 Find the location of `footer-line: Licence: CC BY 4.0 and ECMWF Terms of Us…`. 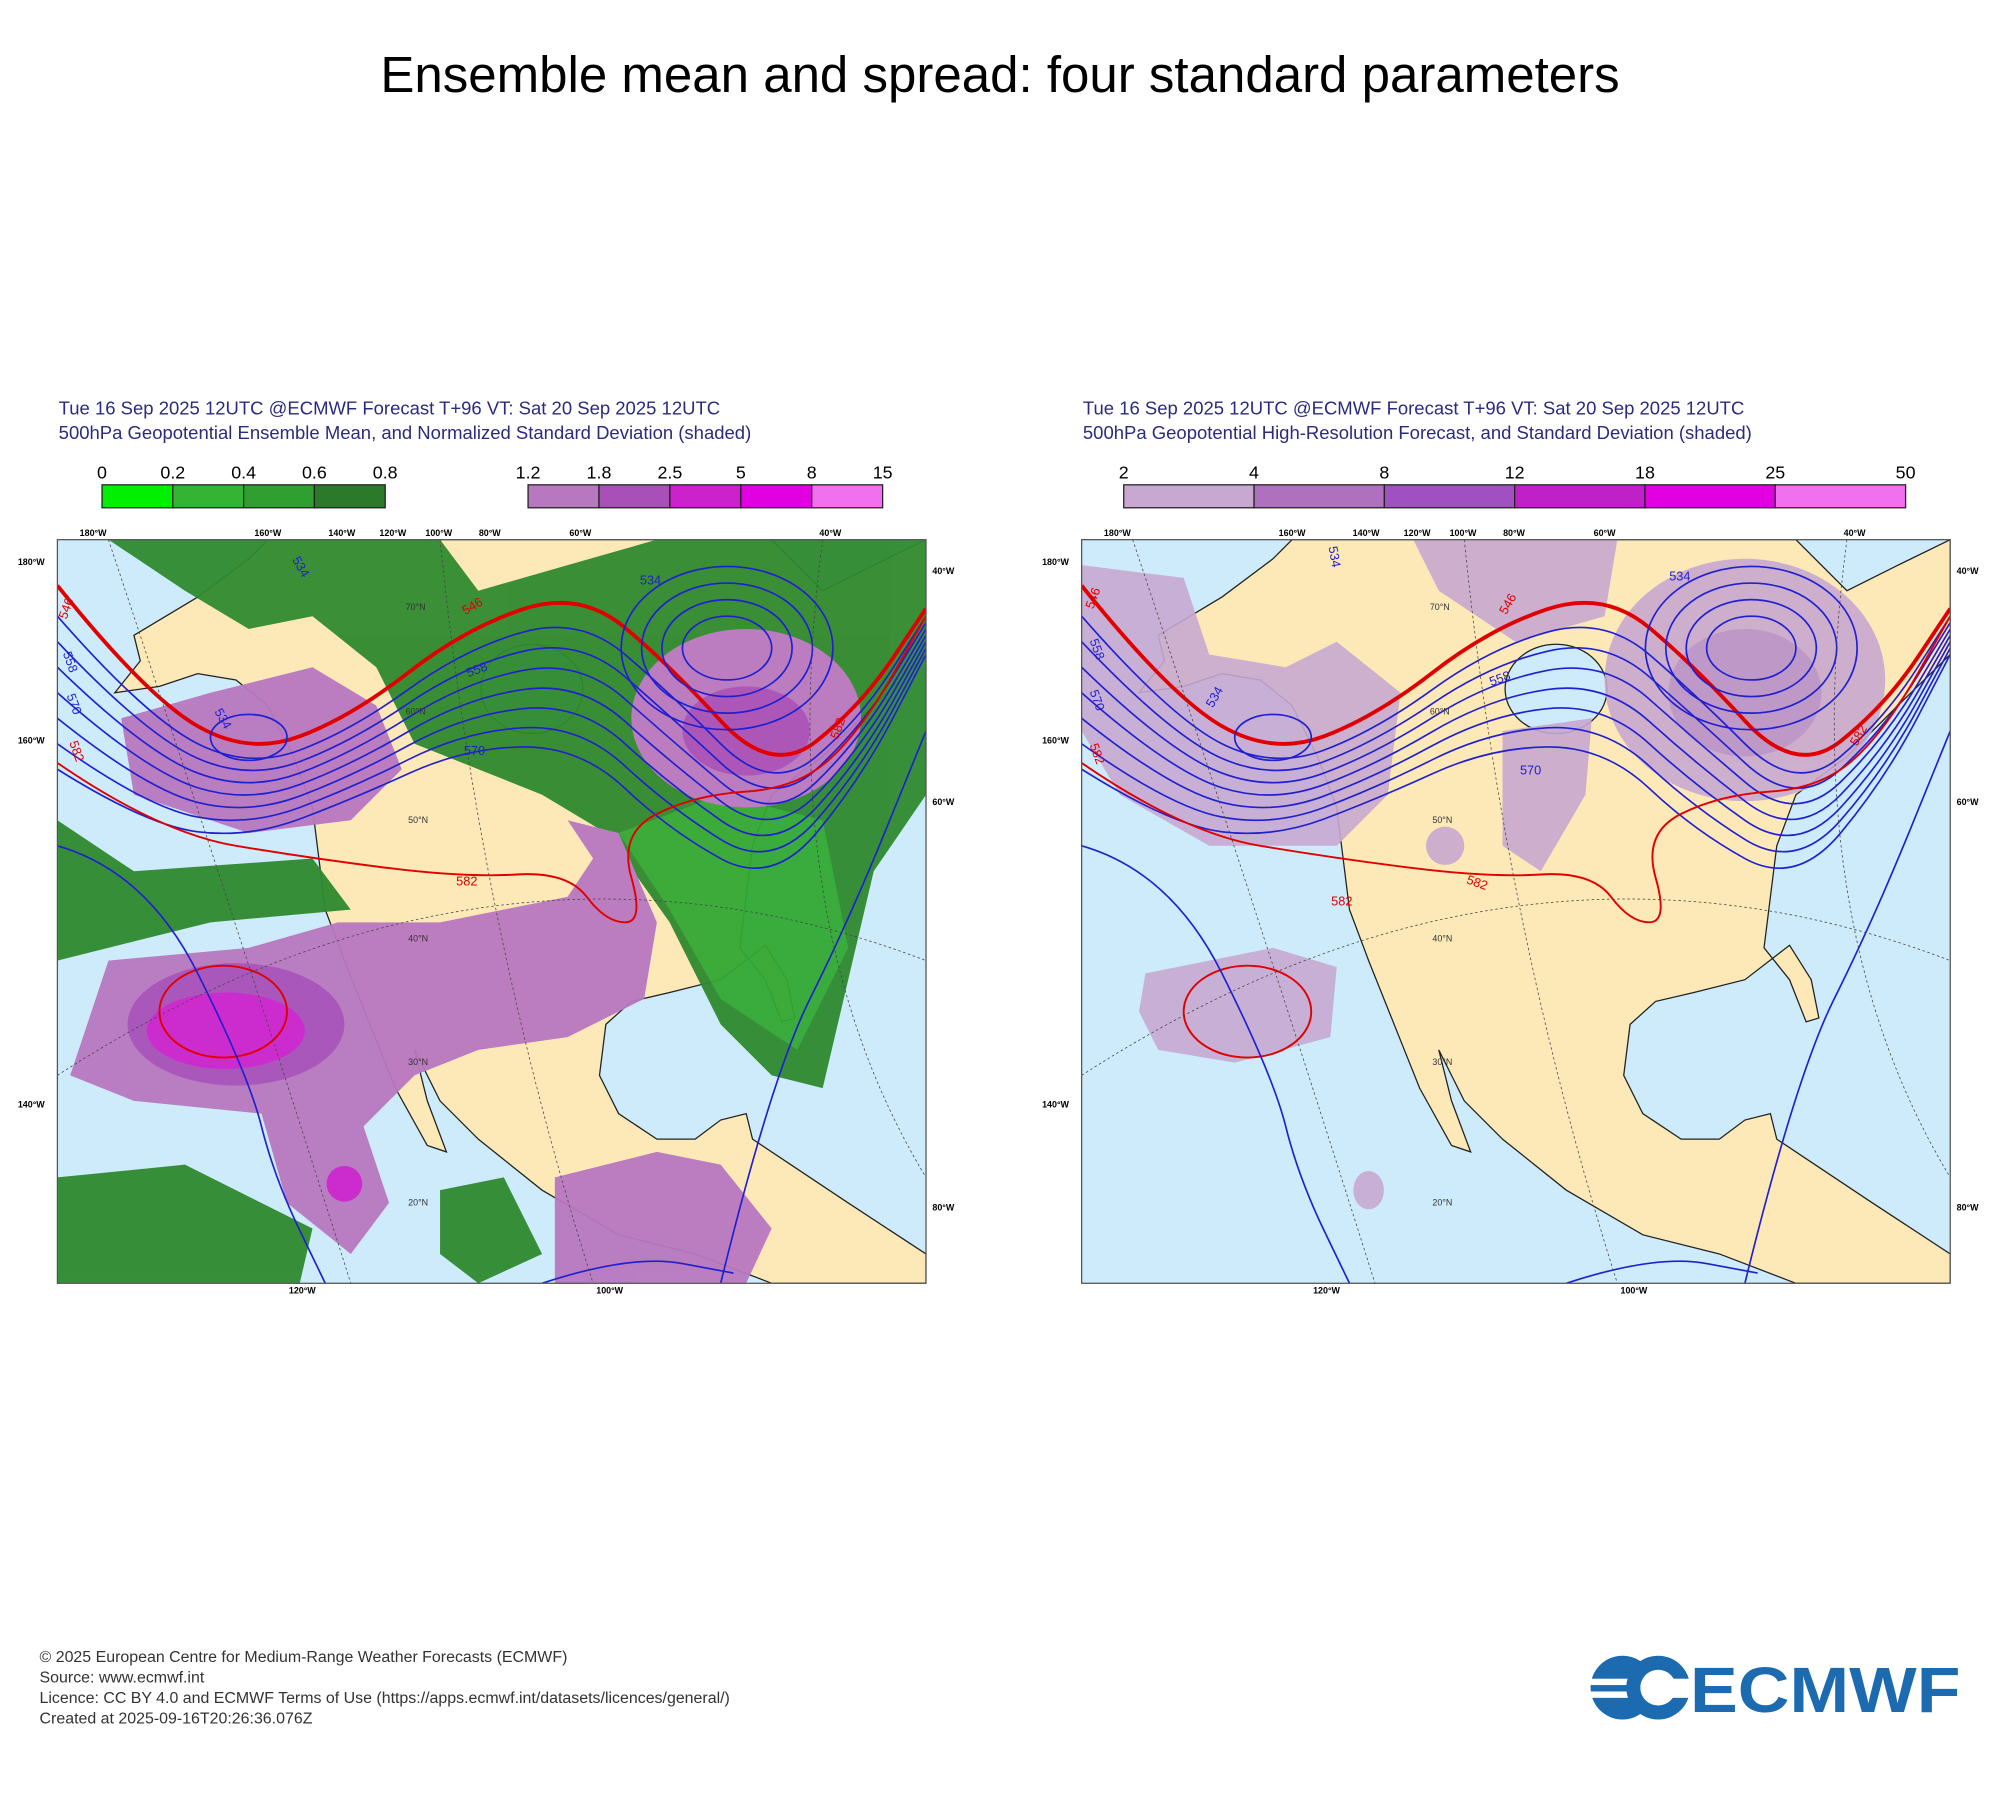

footer-line: Licence: CC BY 4.0 and ECMWF Terms of Us… is located at coordinates (385, 1698).